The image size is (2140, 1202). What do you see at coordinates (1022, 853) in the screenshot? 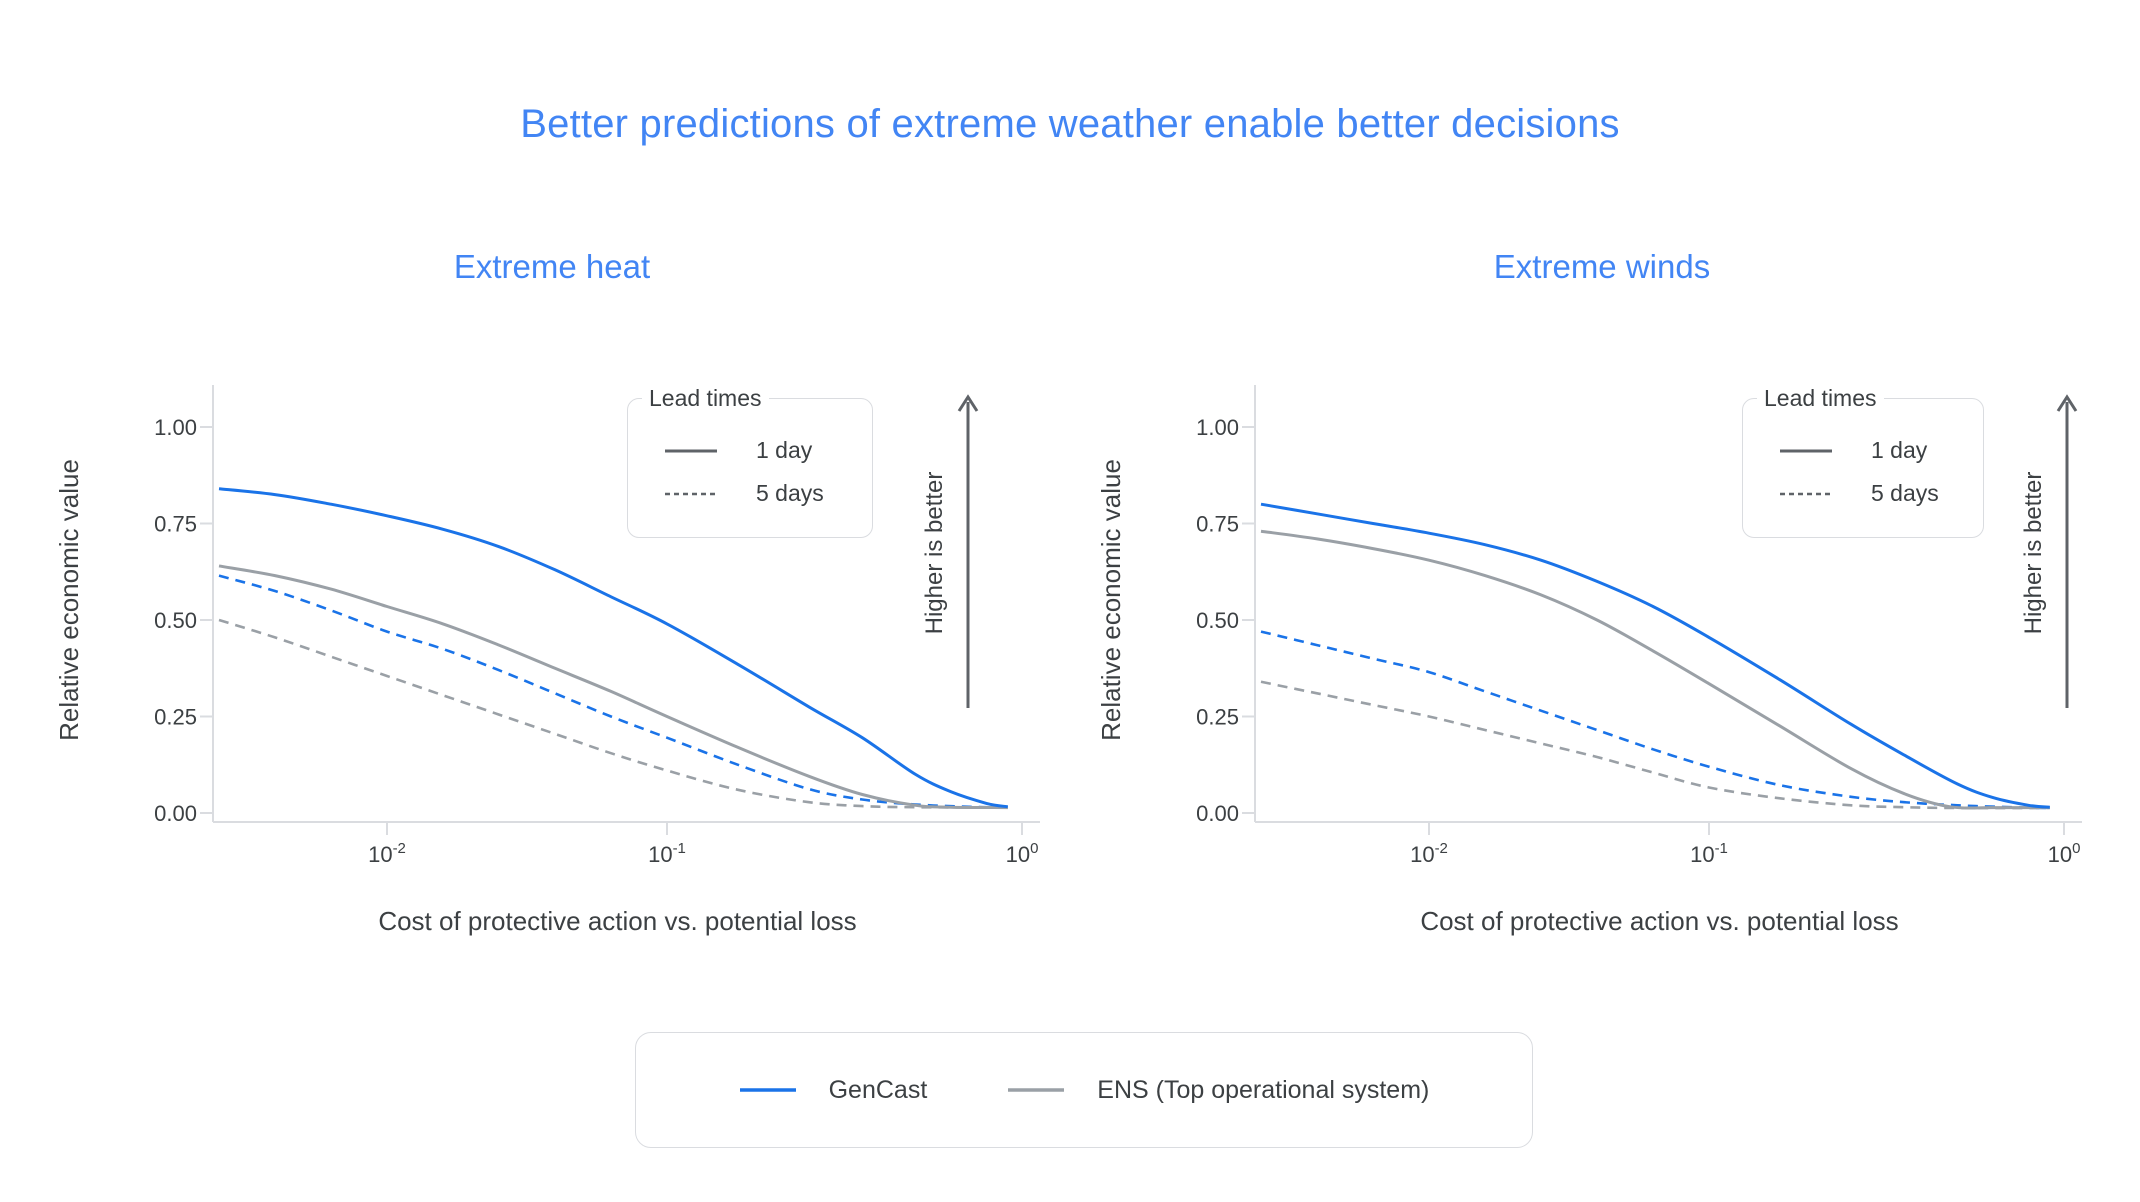
I see `extreme-heat-x-tick-label: 10⁰` at bounding box center [1022, 853].